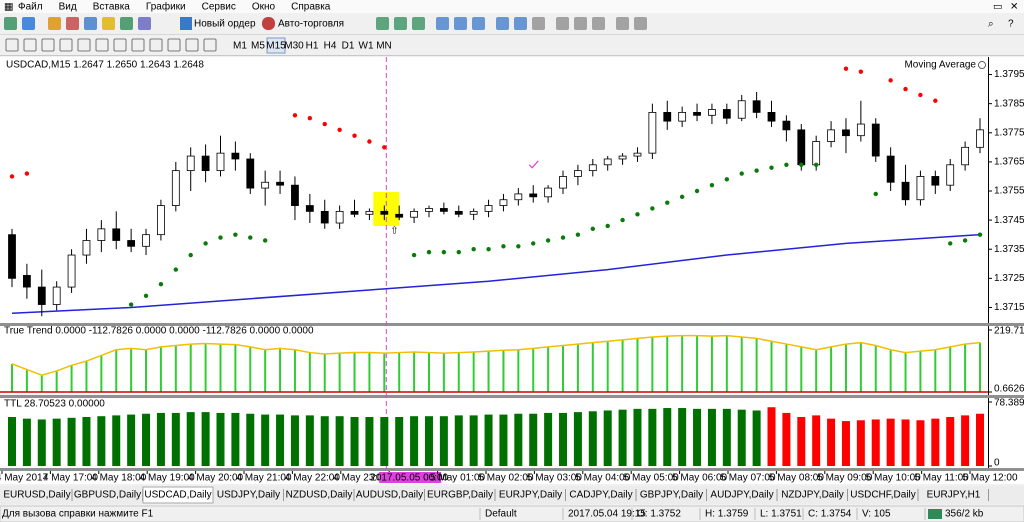 This screenshot has width=1024, height=522. I want to click on menu-item: Окно, so click(264, 7).